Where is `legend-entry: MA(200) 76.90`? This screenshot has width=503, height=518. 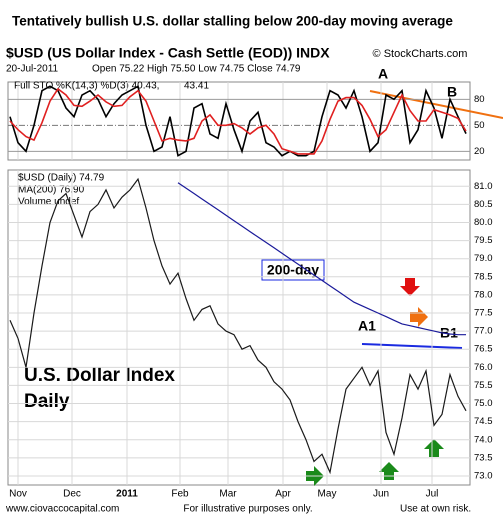 legend-entry: MA(200) 76.90 is located at coordinates (51, 190).